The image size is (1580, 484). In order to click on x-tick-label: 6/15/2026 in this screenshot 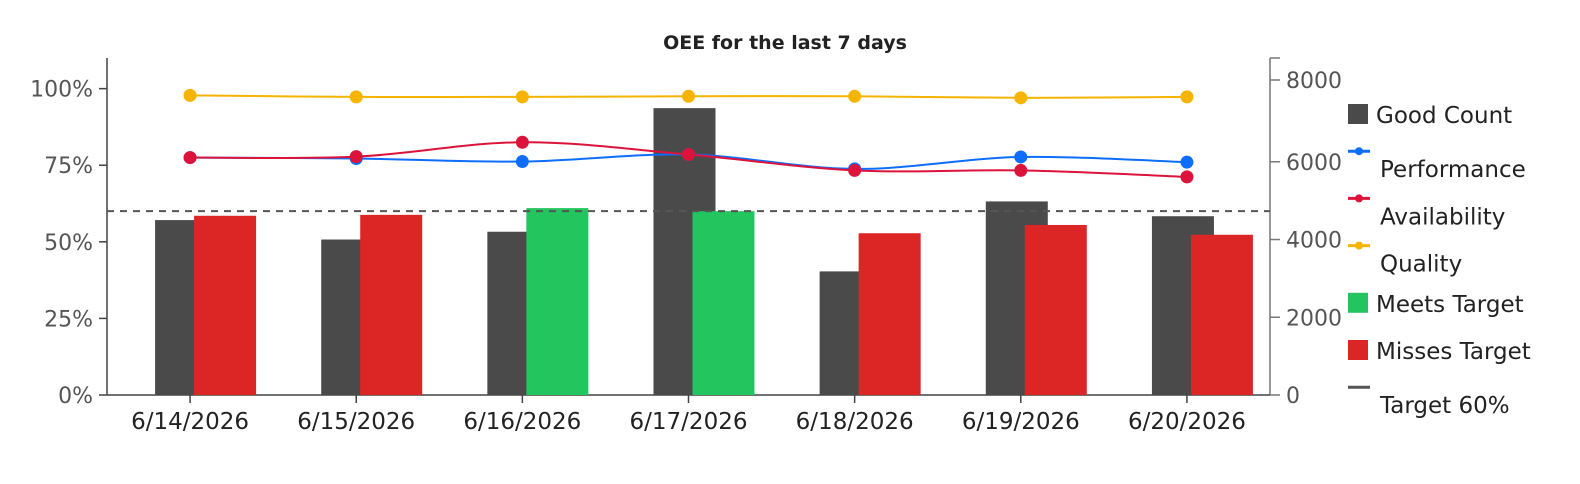, I will do `click(356, 422)`.